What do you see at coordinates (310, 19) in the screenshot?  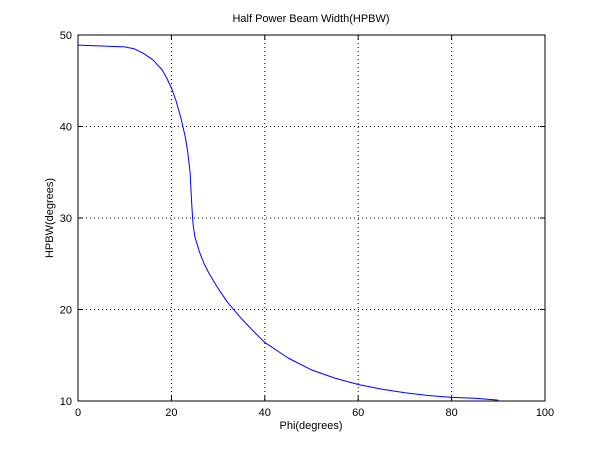 I see `chart-title: Half Power Beam Width(HPBW)` at bounding box center [310, 19].